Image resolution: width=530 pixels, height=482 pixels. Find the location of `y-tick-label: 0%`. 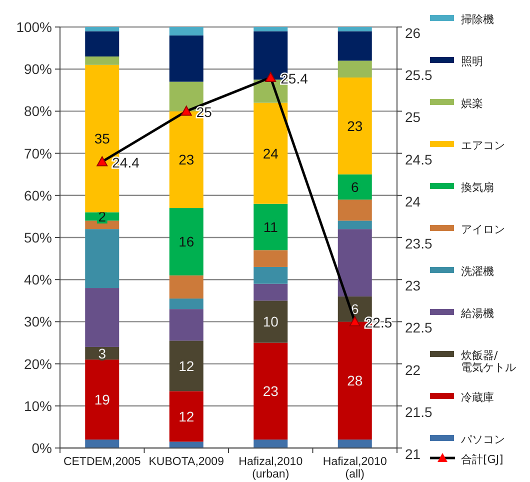

y-tick-label: 0% is located at coordinates (42, 448).